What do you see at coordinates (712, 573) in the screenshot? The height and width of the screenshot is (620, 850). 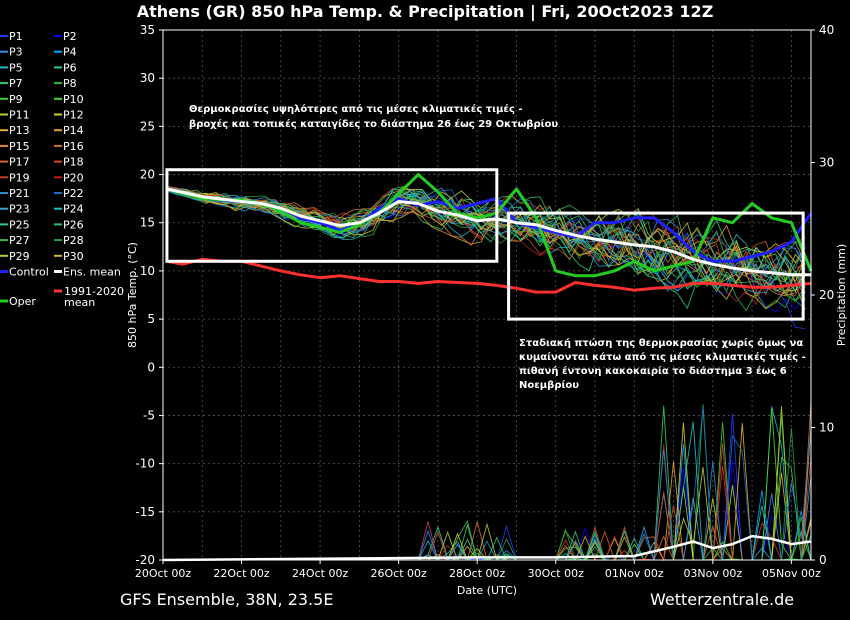 I see `x-tick-label: 03Nov 00z` at bounding box center [712, 573].